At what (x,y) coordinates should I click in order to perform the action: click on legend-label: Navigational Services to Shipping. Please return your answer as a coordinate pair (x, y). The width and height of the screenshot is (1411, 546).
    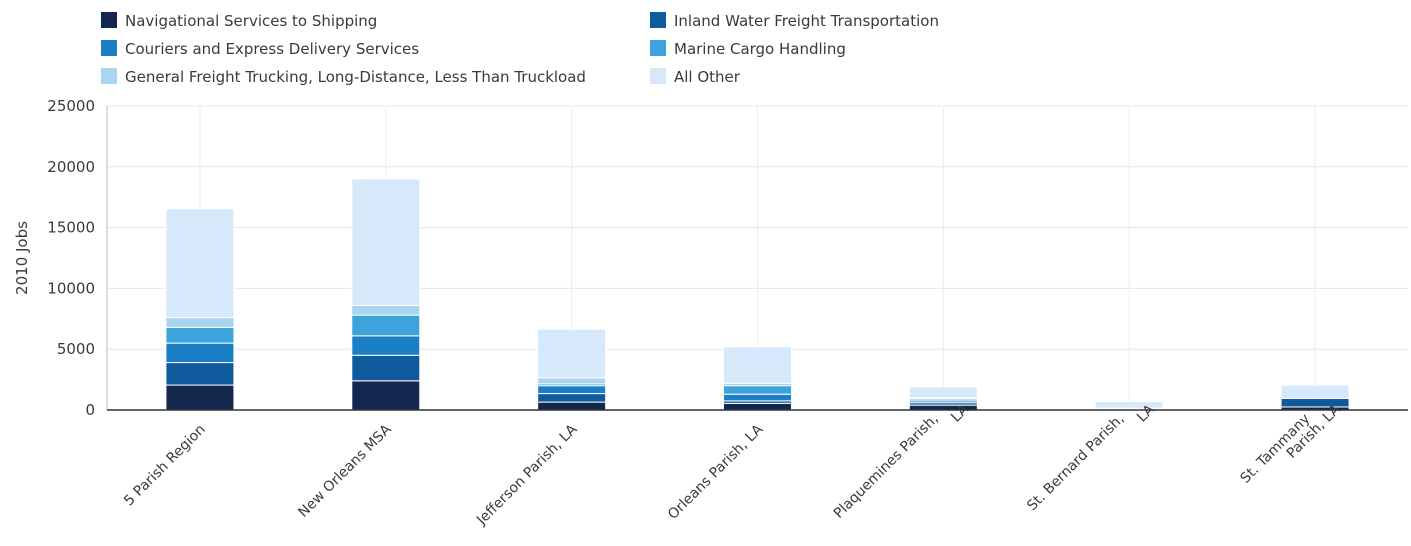
    Looking at the image, I should click on (251, 21).